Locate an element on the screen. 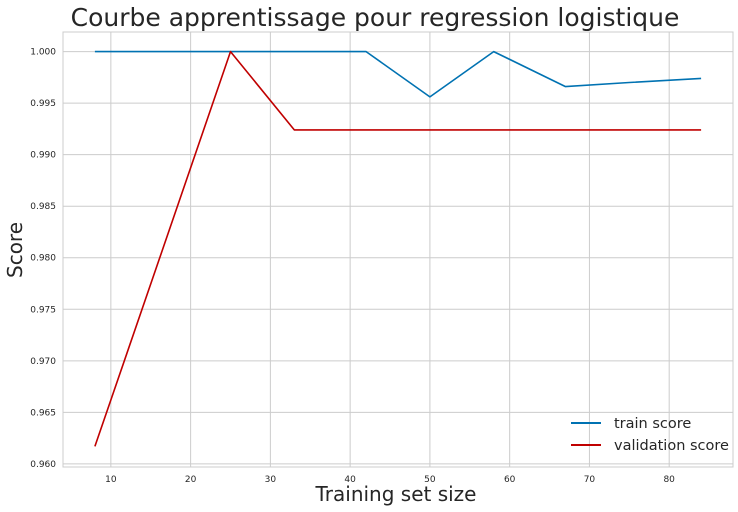  y-tick-label: 0.980 is located at coordinates (43, 259).